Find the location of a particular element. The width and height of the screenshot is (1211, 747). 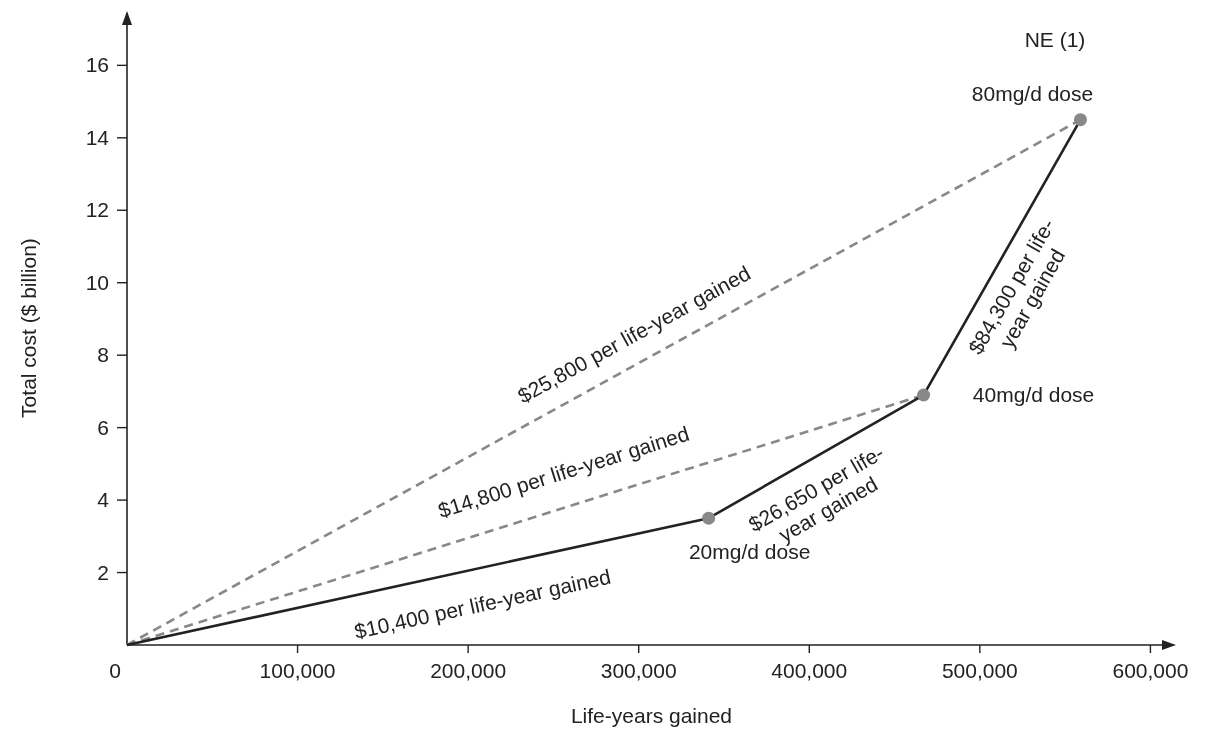

y-axis-title: Total cost ($ billion) is located at coordinates (28, 328).